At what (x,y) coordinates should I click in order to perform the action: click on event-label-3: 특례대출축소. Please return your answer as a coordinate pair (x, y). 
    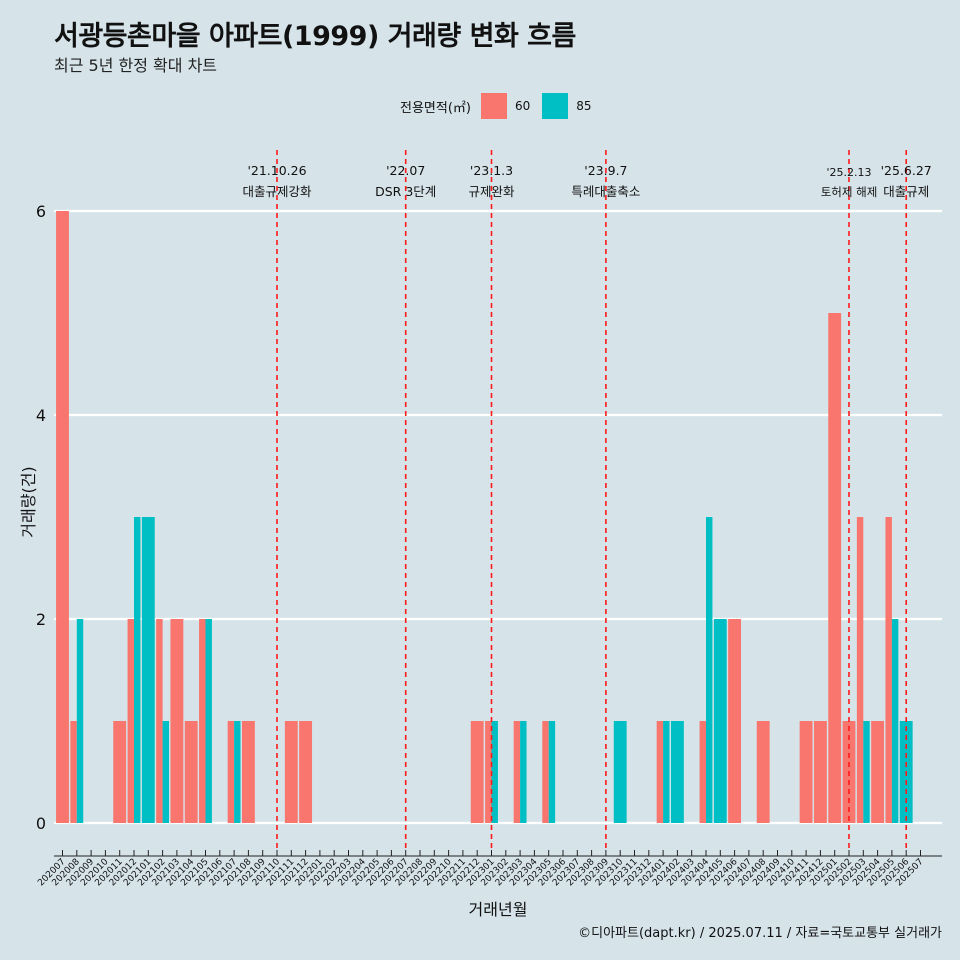
    Looking at the image, I should click on (605, 191).